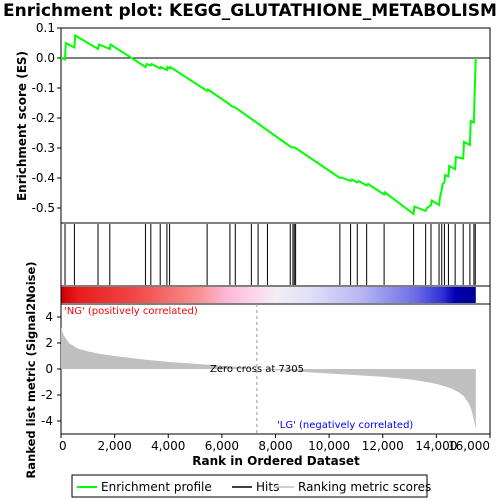  What do you see at coordinates (114, 446) in the screenshot?
I see `x-tick-label: 2,000` at bounding box center [114, 446].